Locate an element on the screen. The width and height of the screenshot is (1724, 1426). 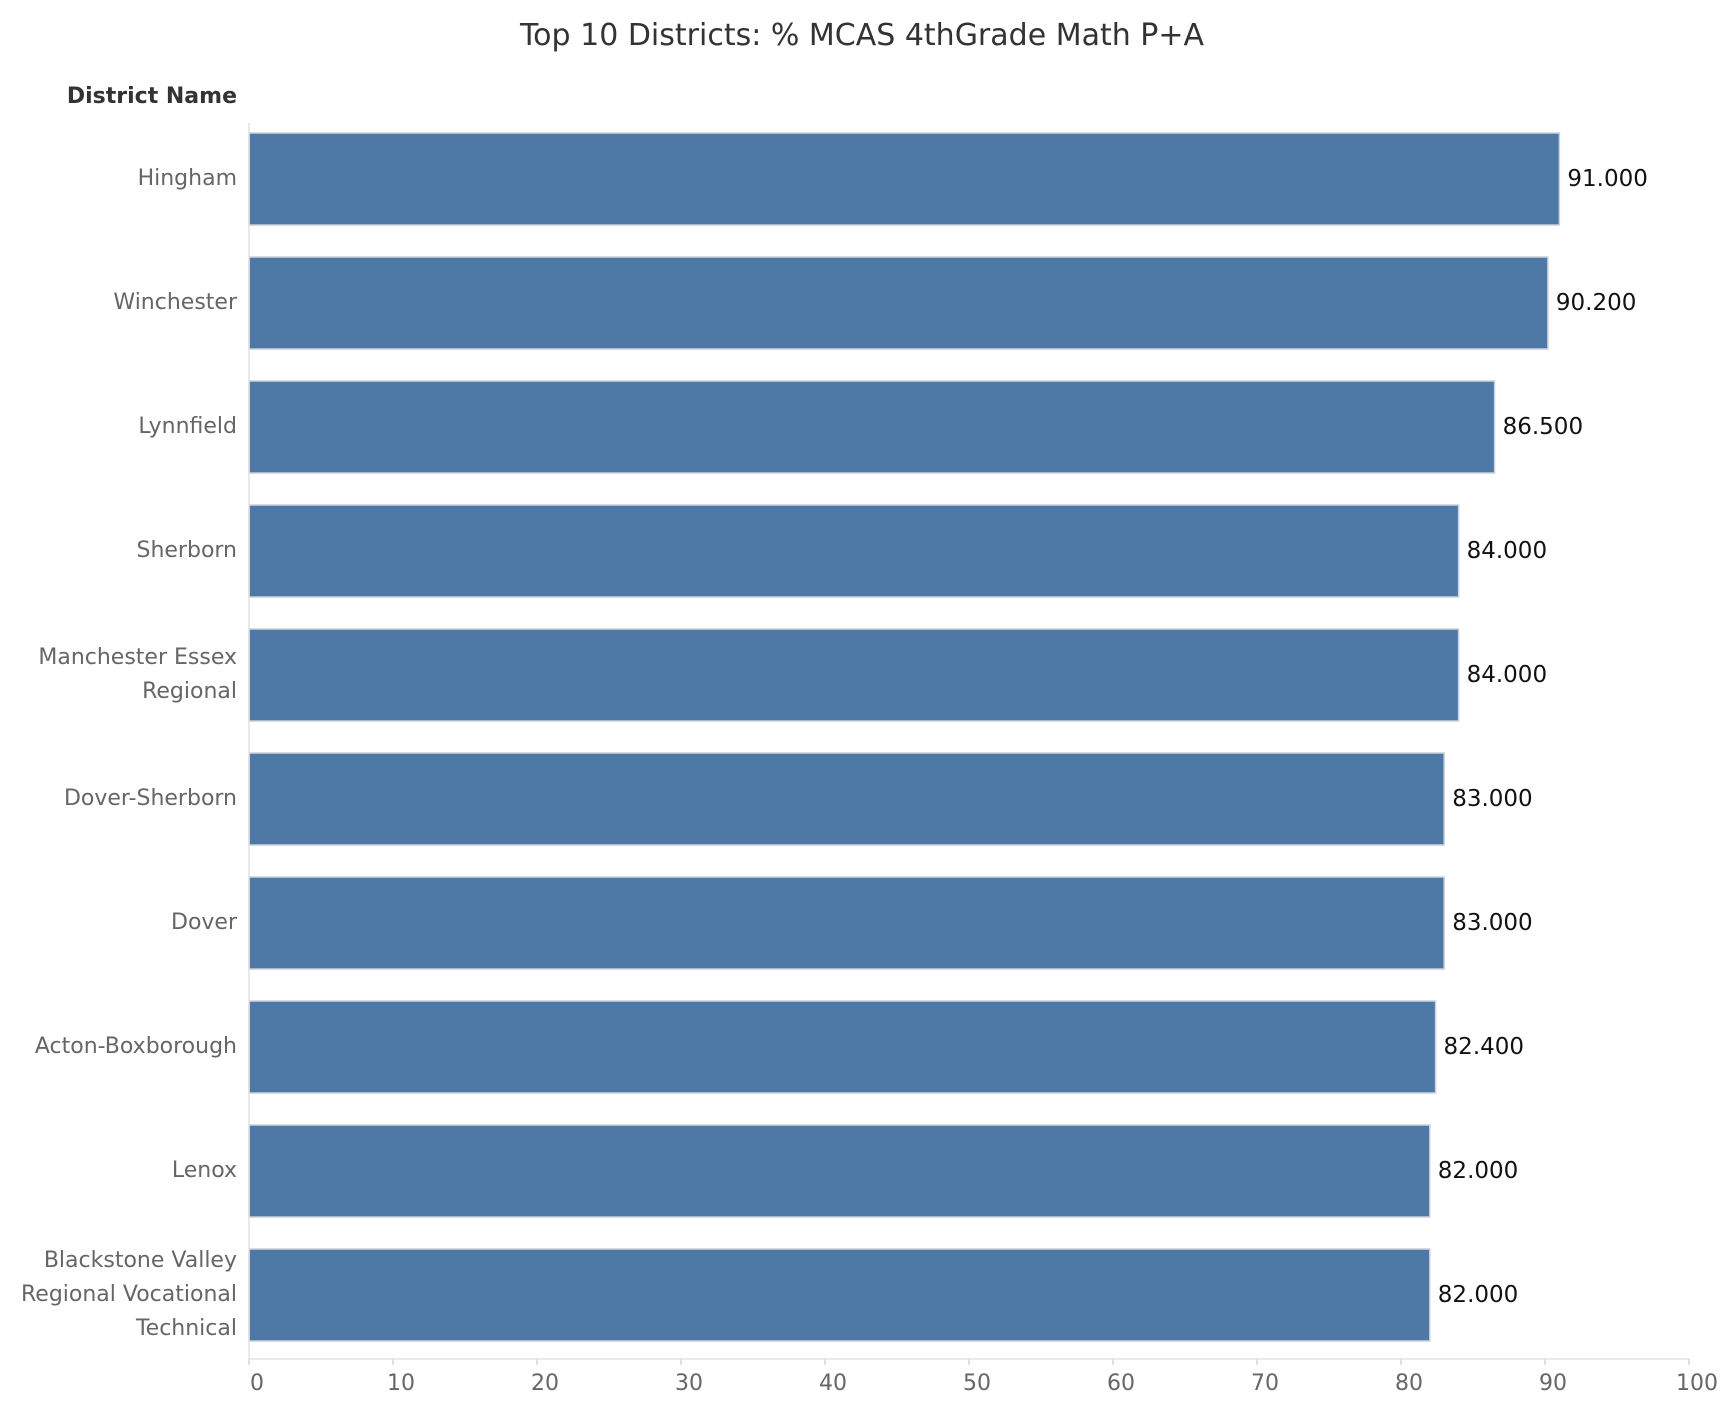
x-tick-label: 70 is located at coordinates (1265, 1383).